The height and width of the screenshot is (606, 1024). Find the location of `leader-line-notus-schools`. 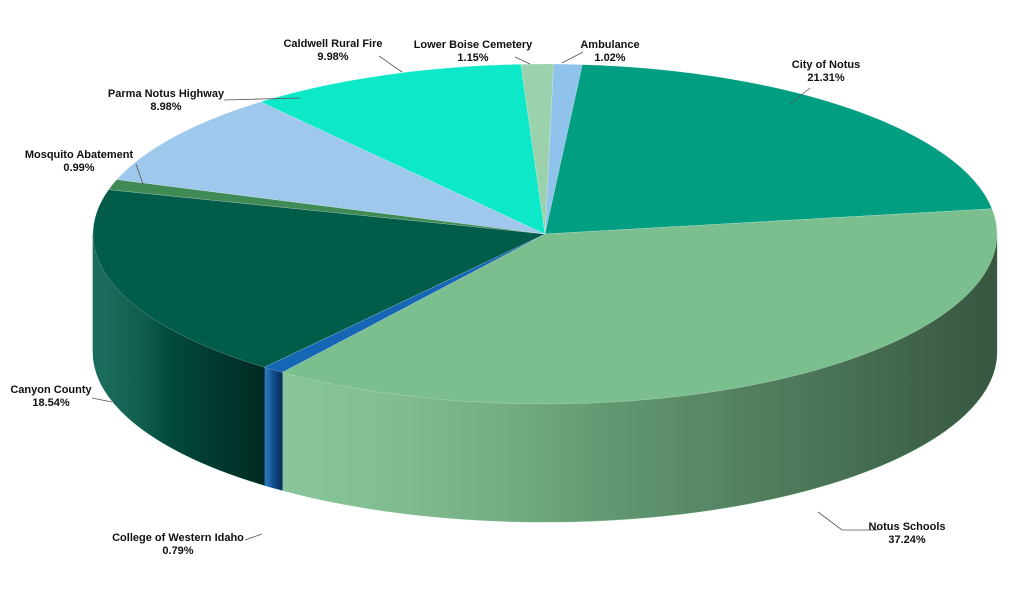

leader-line-notus-schools is located at coordinates (847, 521).